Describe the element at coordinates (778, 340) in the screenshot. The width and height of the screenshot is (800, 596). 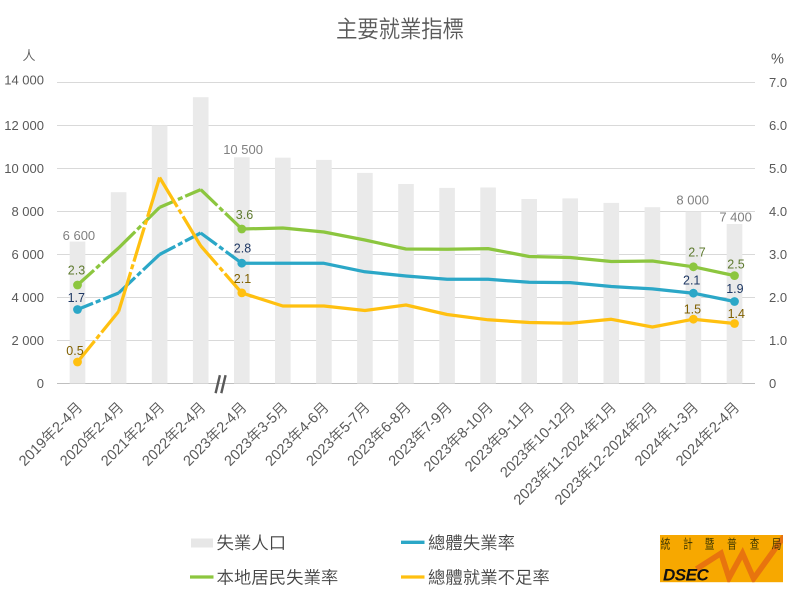
I see `svg-text: 1.0` at that location.